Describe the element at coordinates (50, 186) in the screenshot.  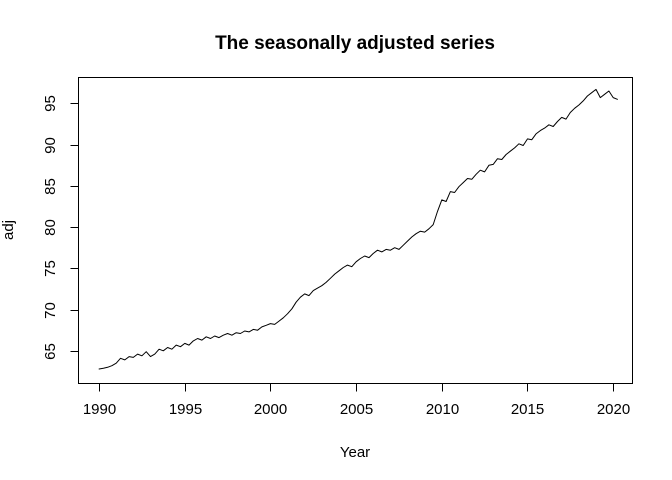
I see `y-tick-label: 85` at that location.